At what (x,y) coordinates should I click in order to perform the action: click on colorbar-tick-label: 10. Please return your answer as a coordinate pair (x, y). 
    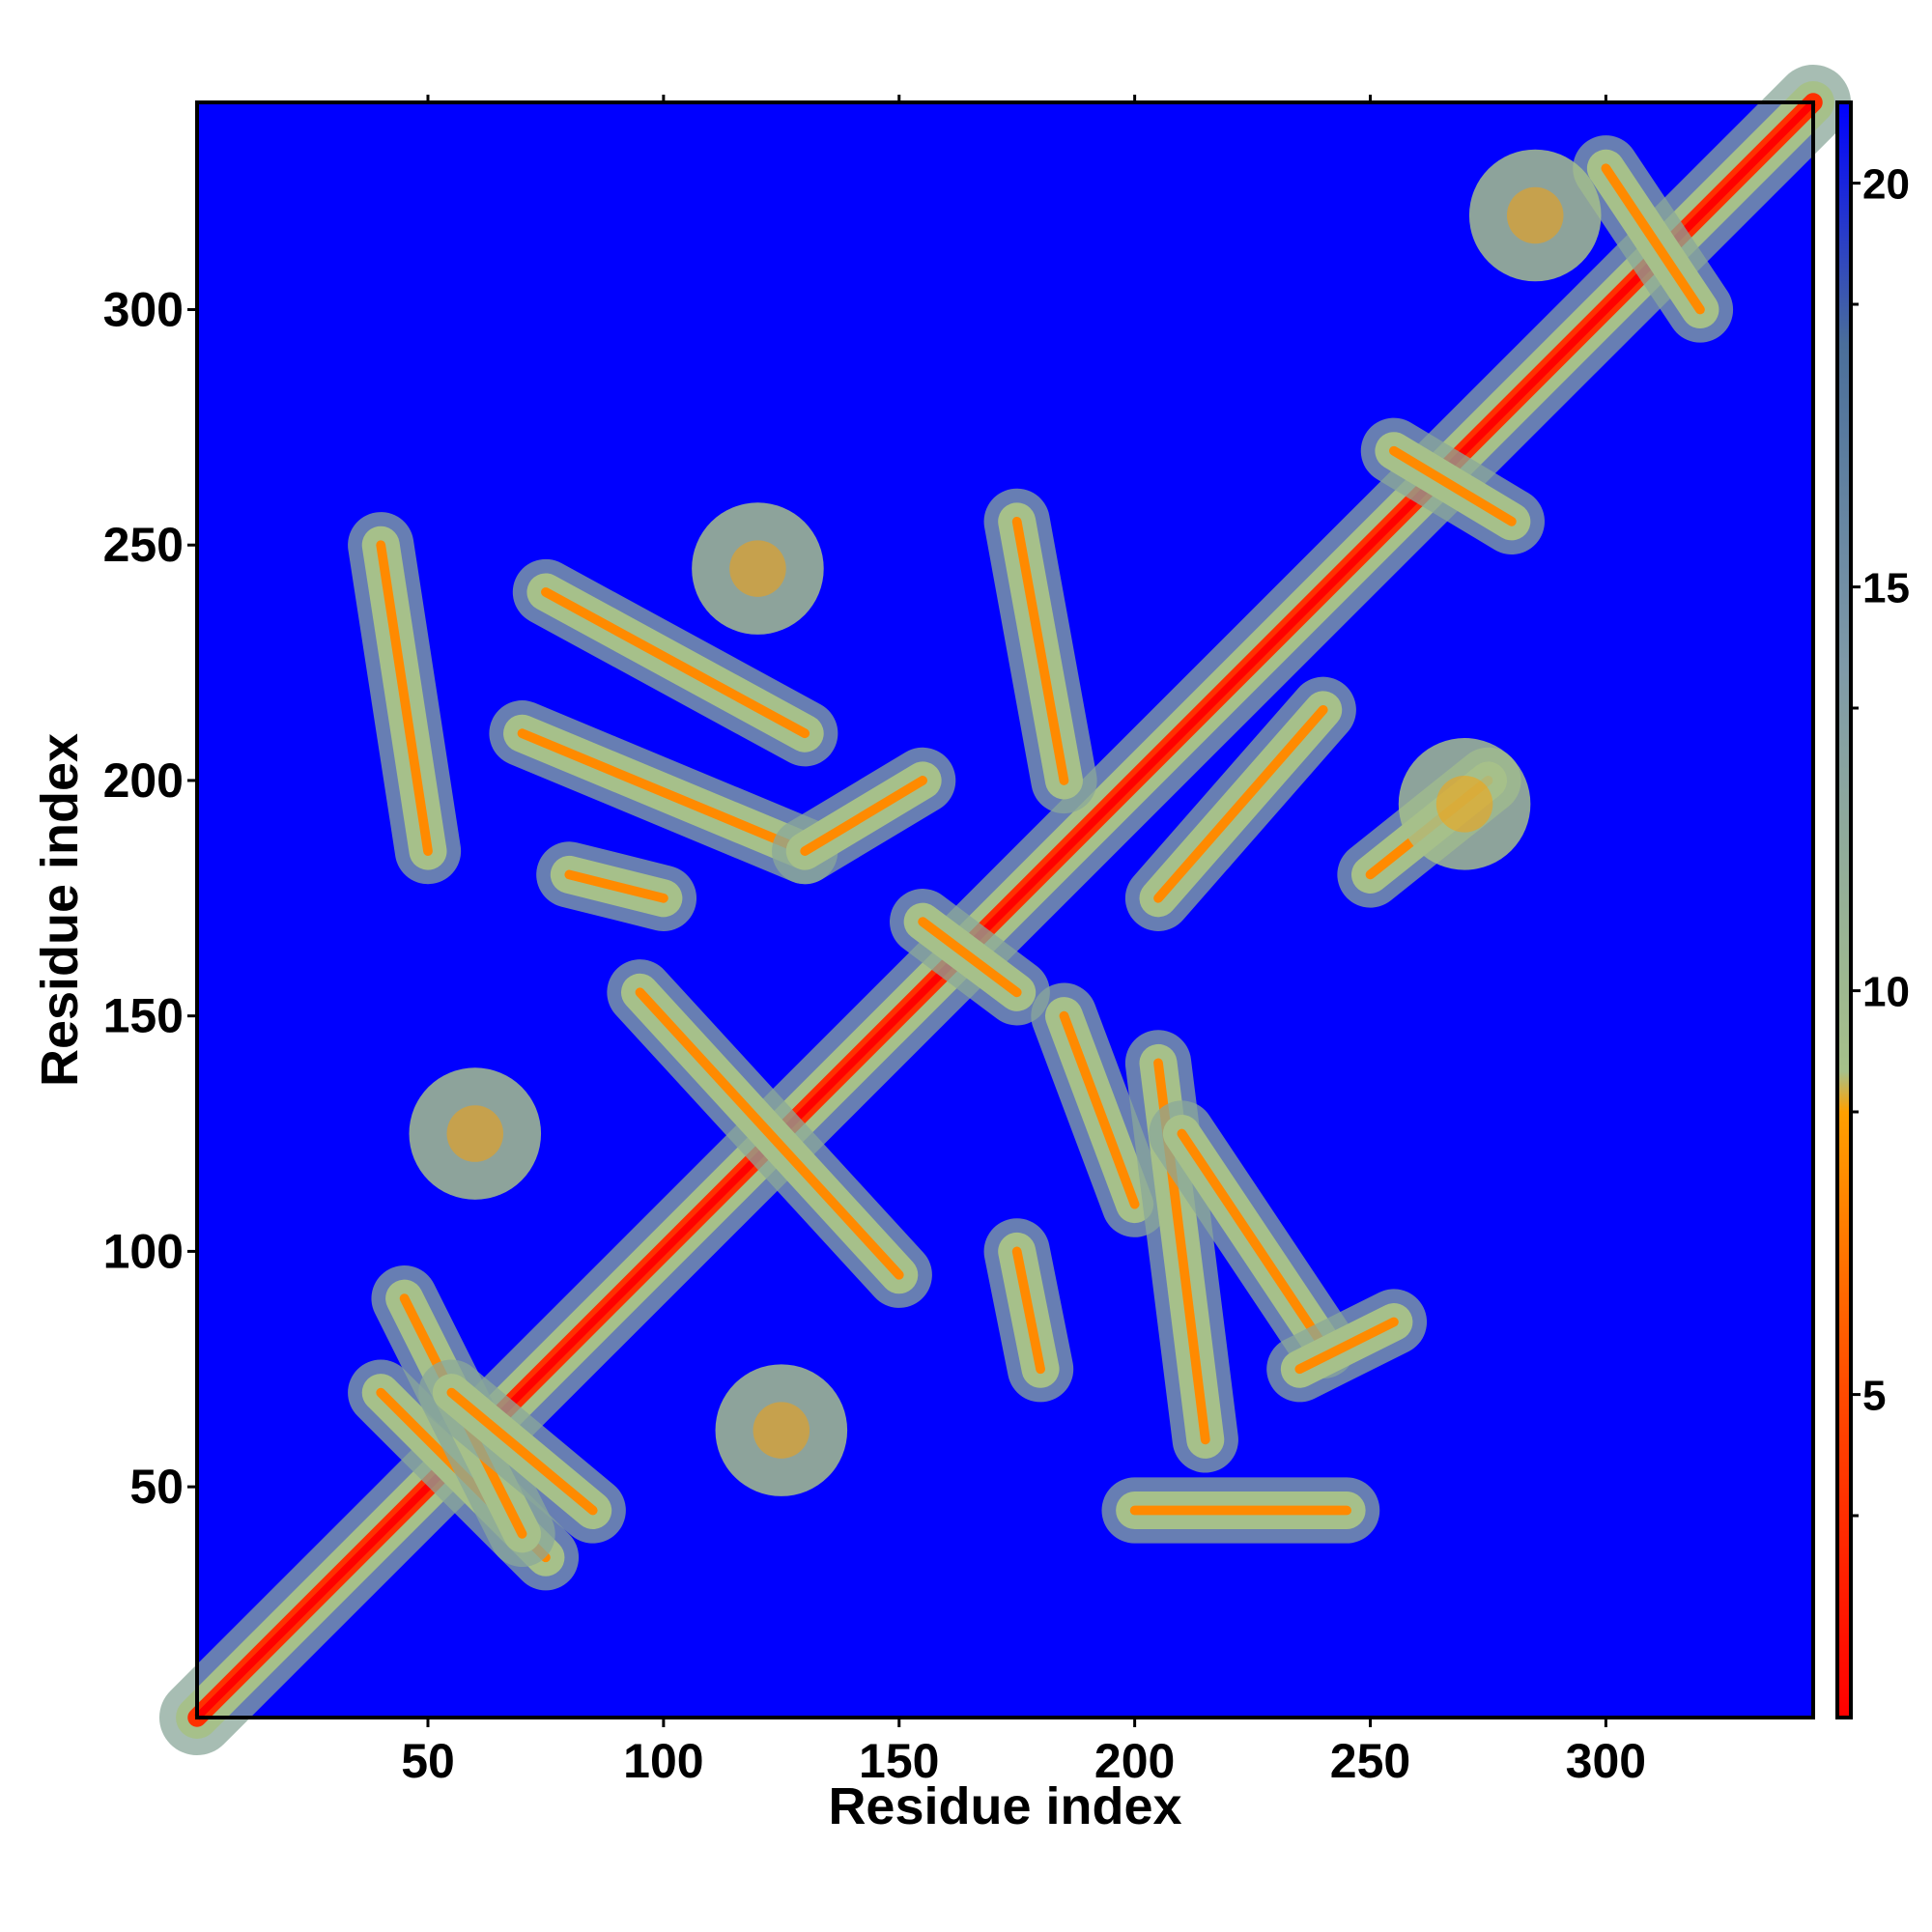
    Looking at the image, I should click on (1886, 992).